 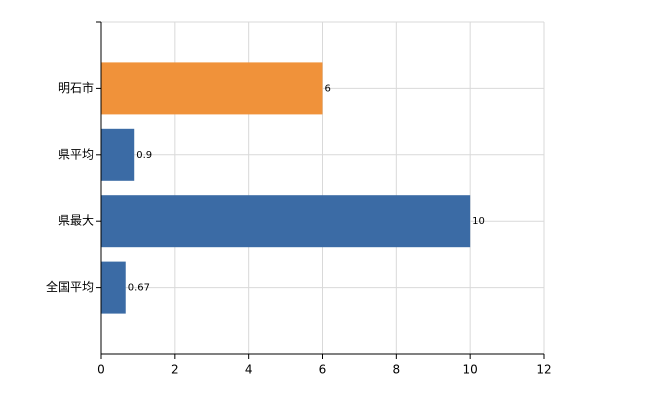 I want to click on x-tick-label: 8, so click(x=397, y=370).